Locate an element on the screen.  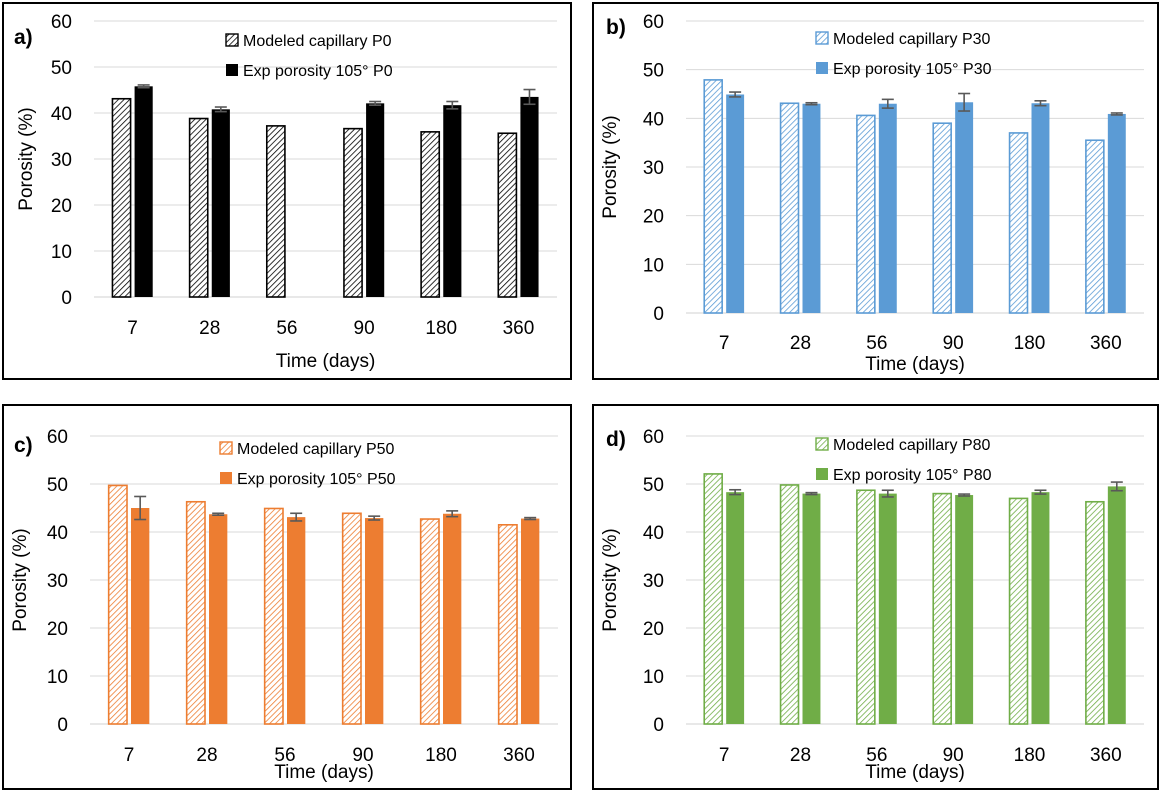
legend-label: Modeled capillary P0 is located at coordinates (317, 41).